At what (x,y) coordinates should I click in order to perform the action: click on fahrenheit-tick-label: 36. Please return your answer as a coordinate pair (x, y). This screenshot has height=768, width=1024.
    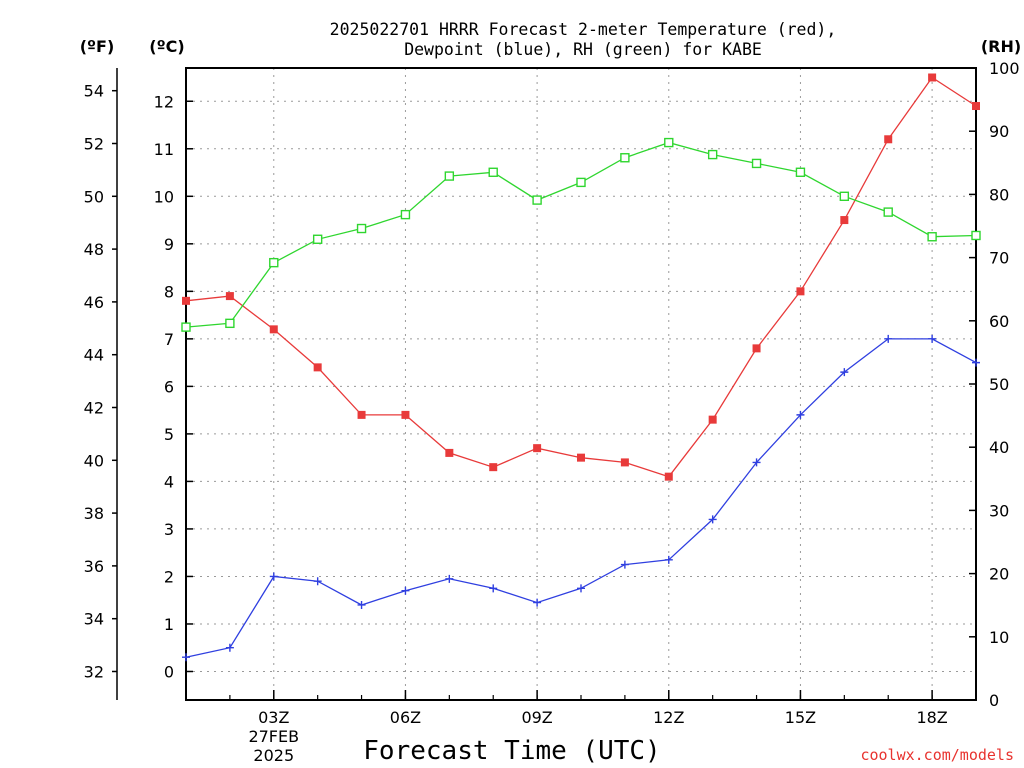
    Looking at the image, I should click on (94, 566).